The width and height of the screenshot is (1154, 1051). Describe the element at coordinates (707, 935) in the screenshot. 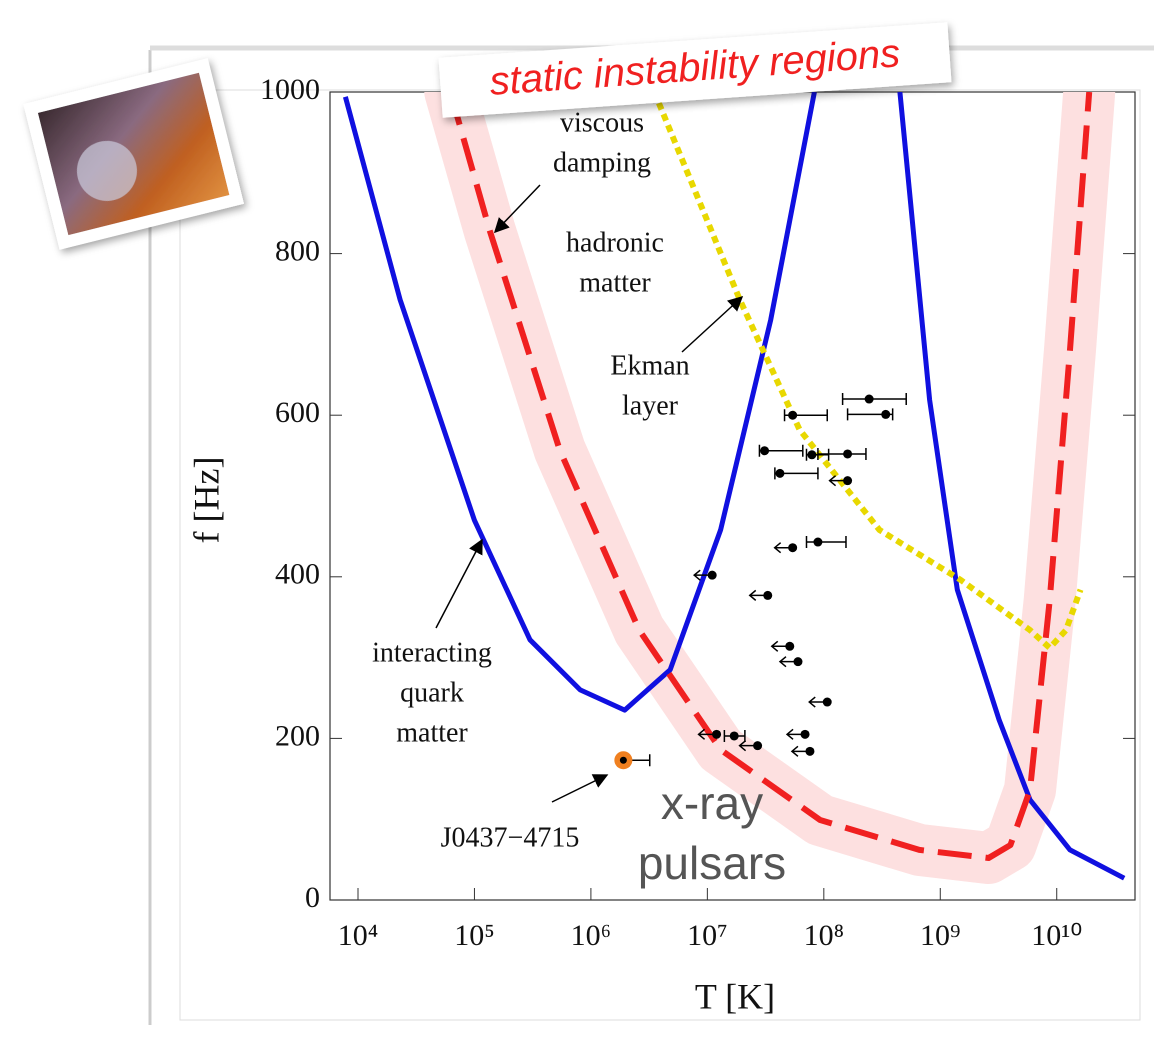

I see `x-tick-label: 10⁷` at that location.